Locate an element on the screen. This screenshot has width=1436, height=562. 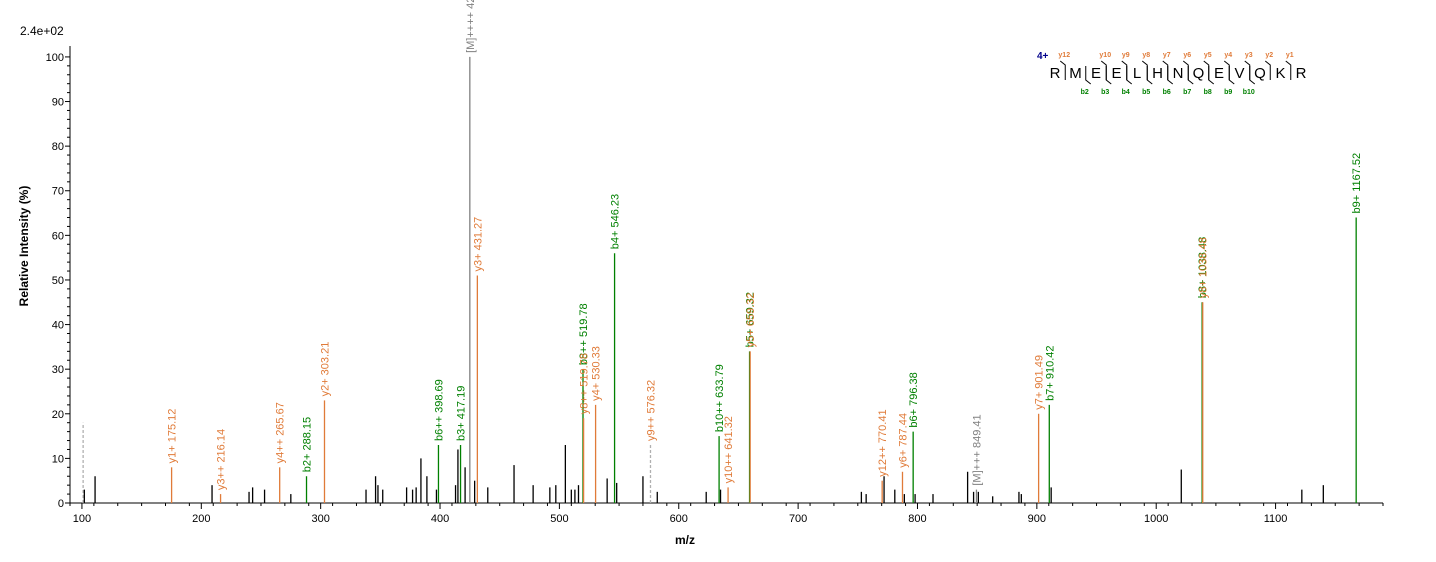
precursor-charge-label: 4+ is located at coordinates (1043, 56).